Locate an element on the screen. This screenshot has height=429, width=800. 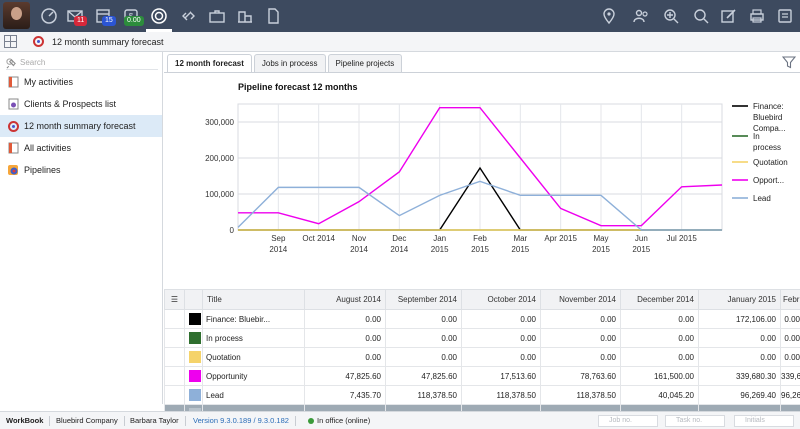
money-badge: 0.00 is located at coordinates (134, 21).